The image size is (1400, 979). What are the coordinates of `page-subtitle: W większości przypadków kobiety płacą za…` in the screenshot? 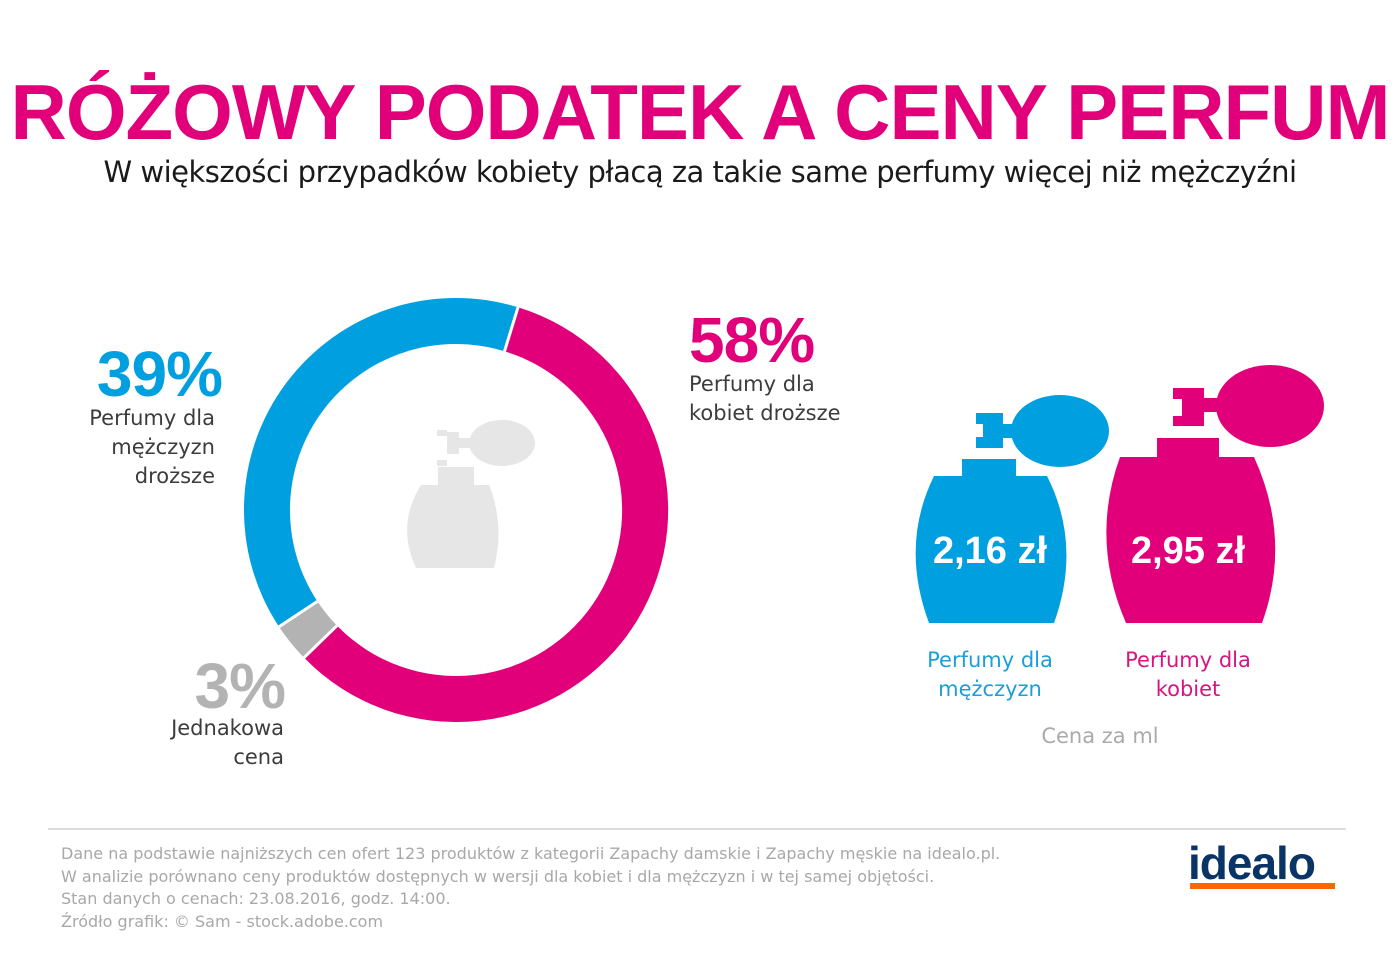 It's located at (700, 172).